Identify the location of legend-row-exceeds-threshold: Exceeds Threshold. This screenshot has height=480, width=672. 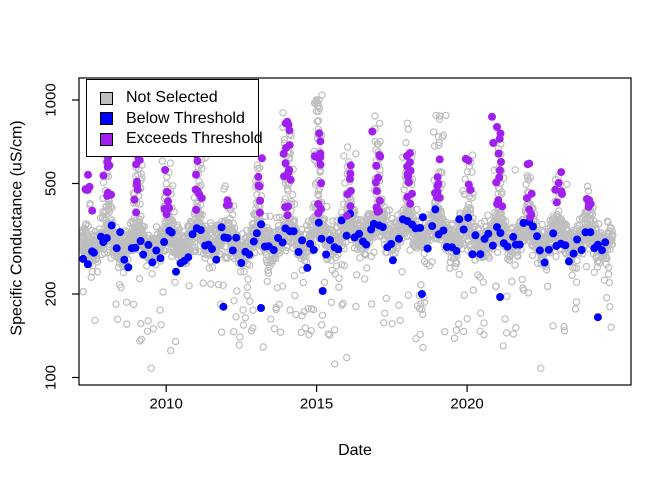
(181, 139).